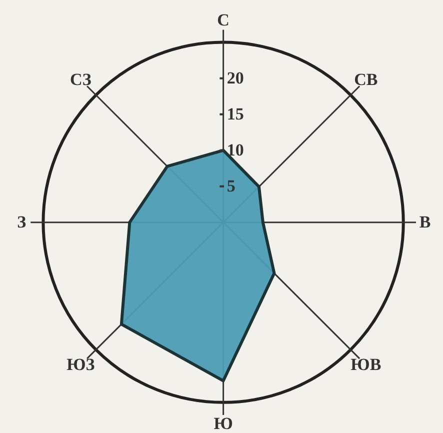 The height and width of the screenshot is (433, 443). What do you see at coordinates (425, 222) in the screenshot?
I see `spoke-label: В` at bounding box center [425, 222].